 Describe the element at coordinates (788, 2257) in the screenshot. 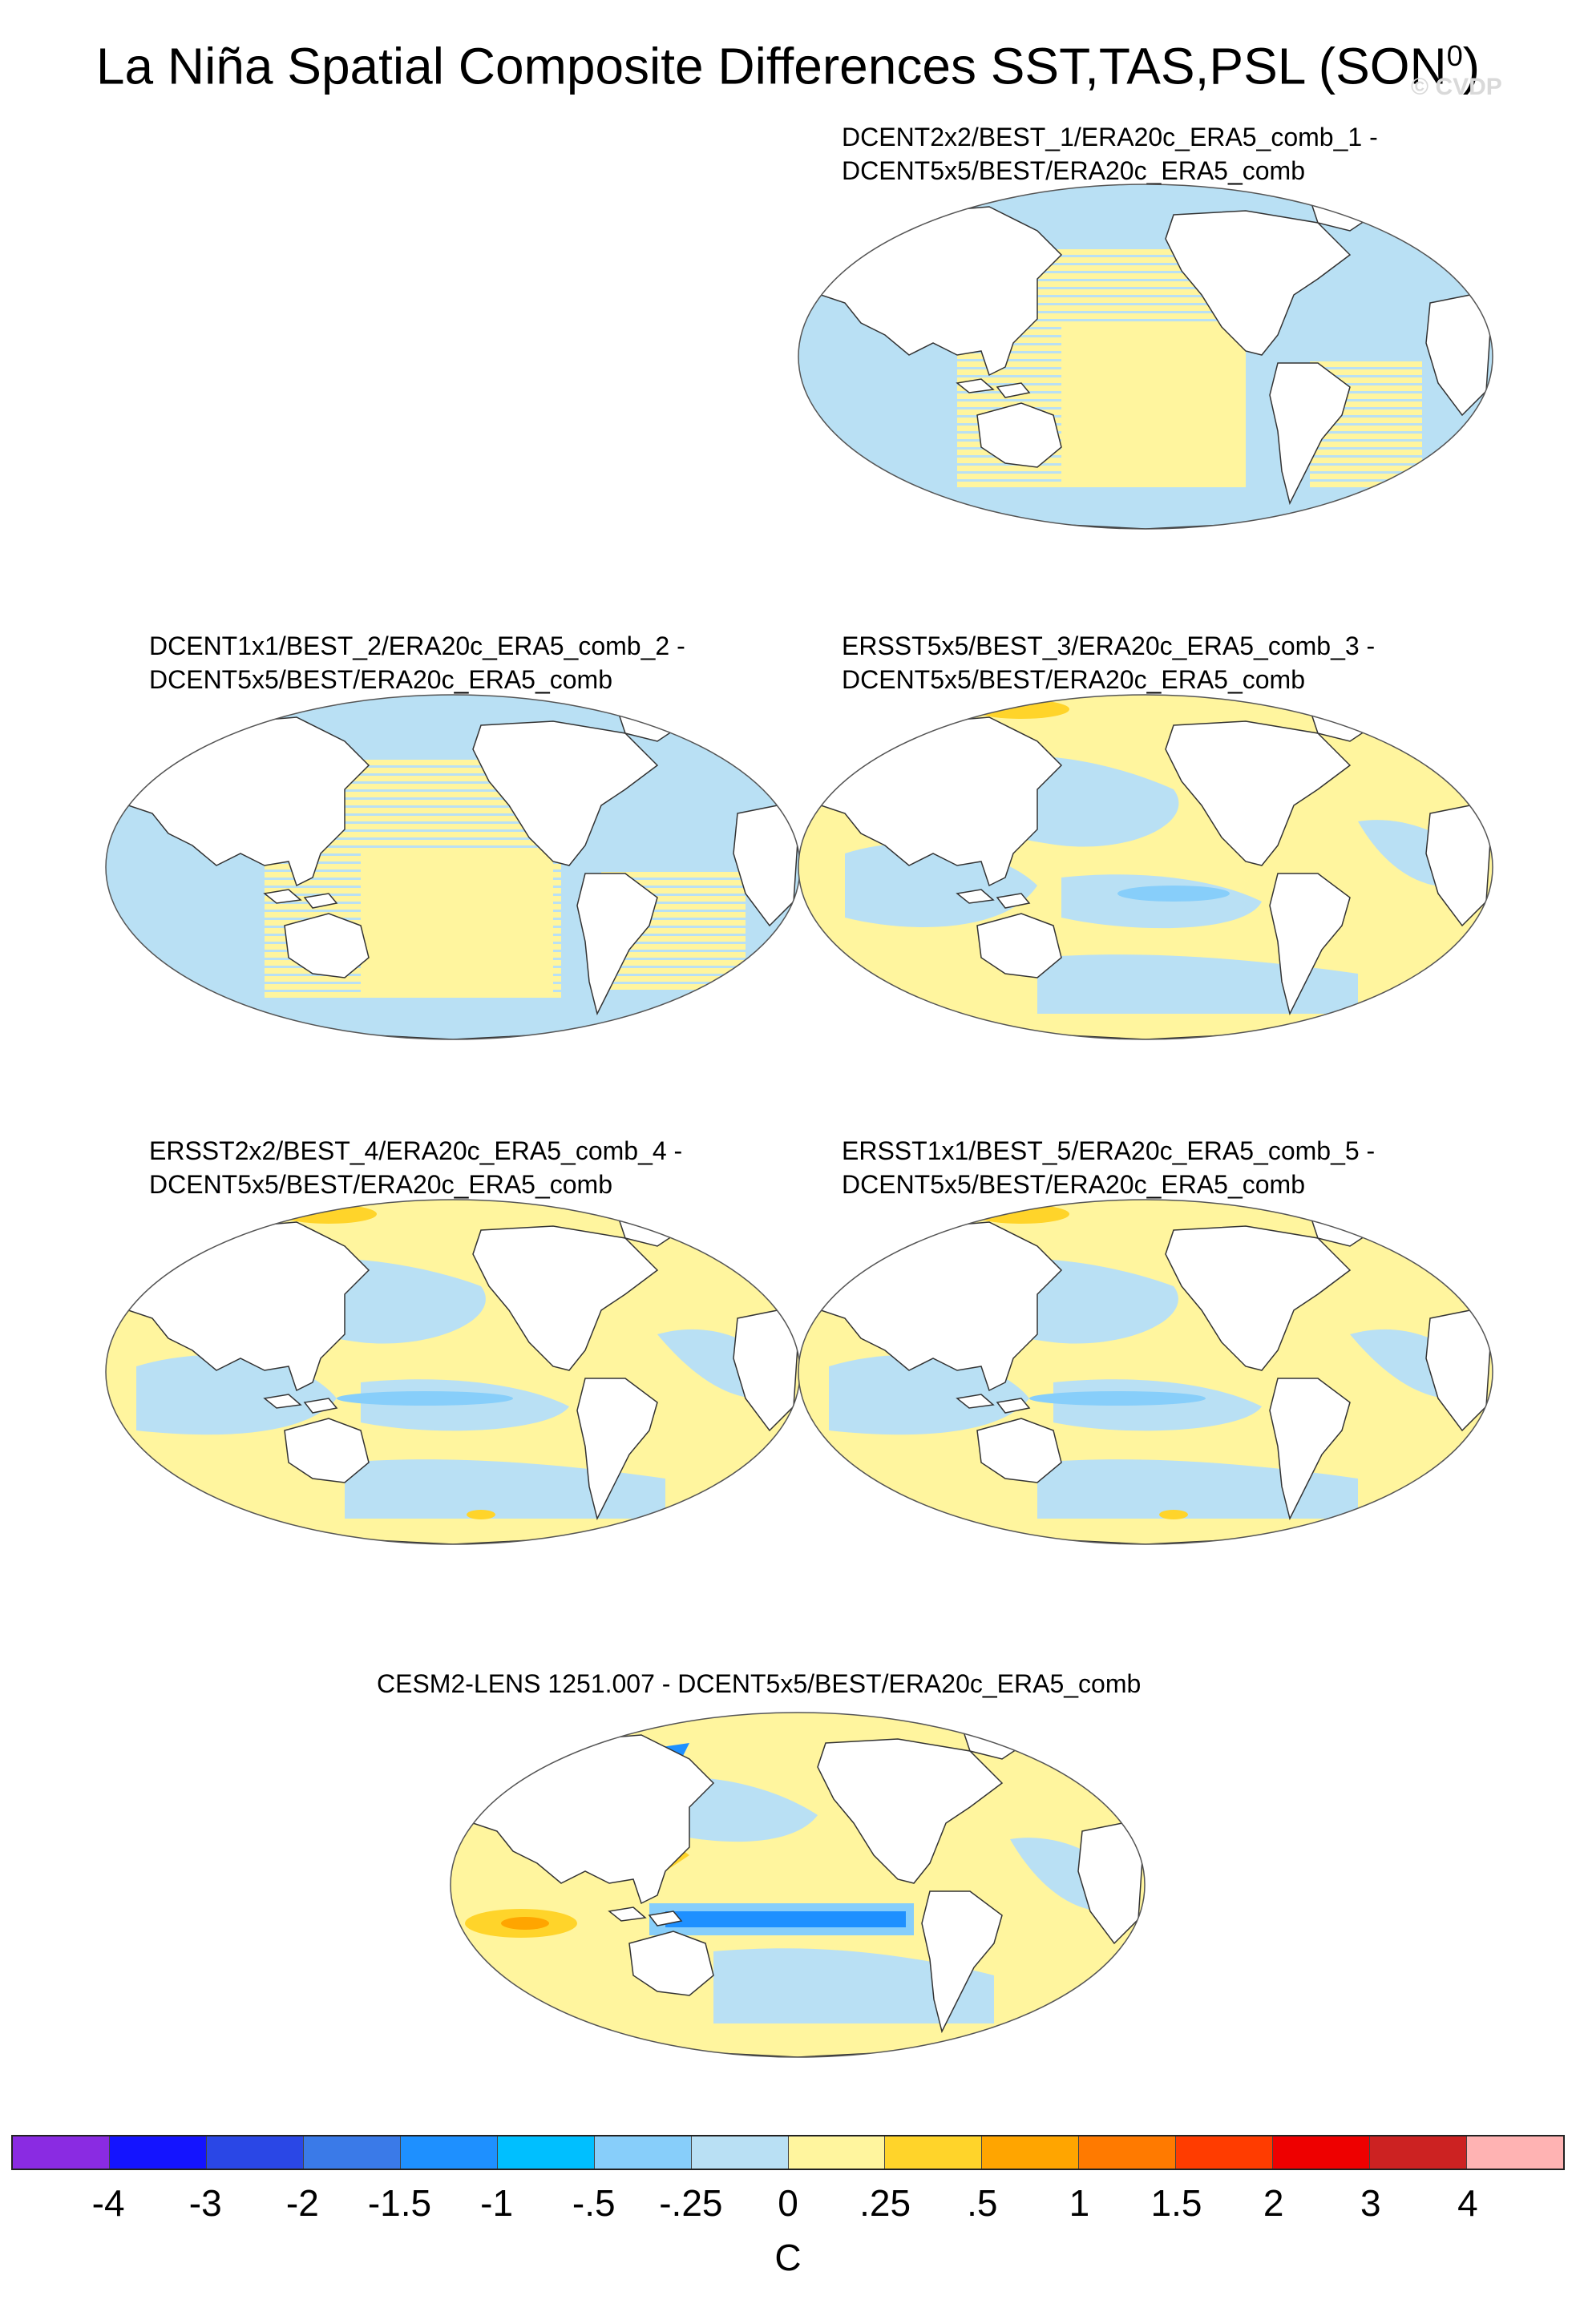

I see `colorbar-unit: C` at that location.